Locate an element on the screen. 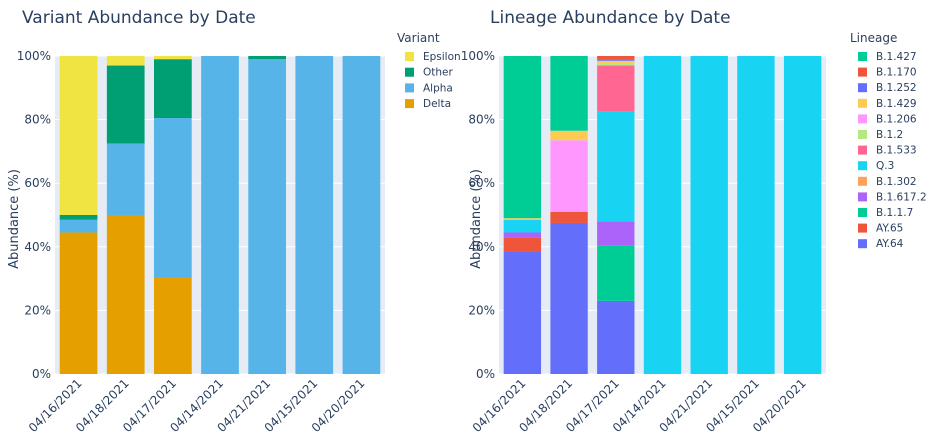 This screenshot has height=444, width=936. legend-title: Variant is located at coordinates (418, 38).